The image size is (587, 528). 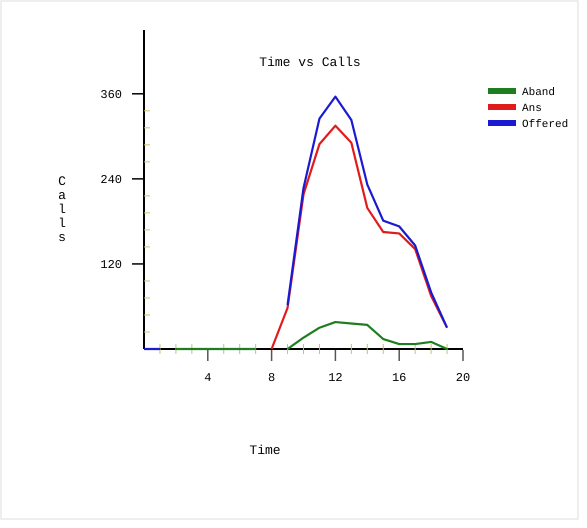 What do you see at coordinates (111, 179) in the screenshot?
I see `y-tick-label: 240` at bounding box center [111, 179].